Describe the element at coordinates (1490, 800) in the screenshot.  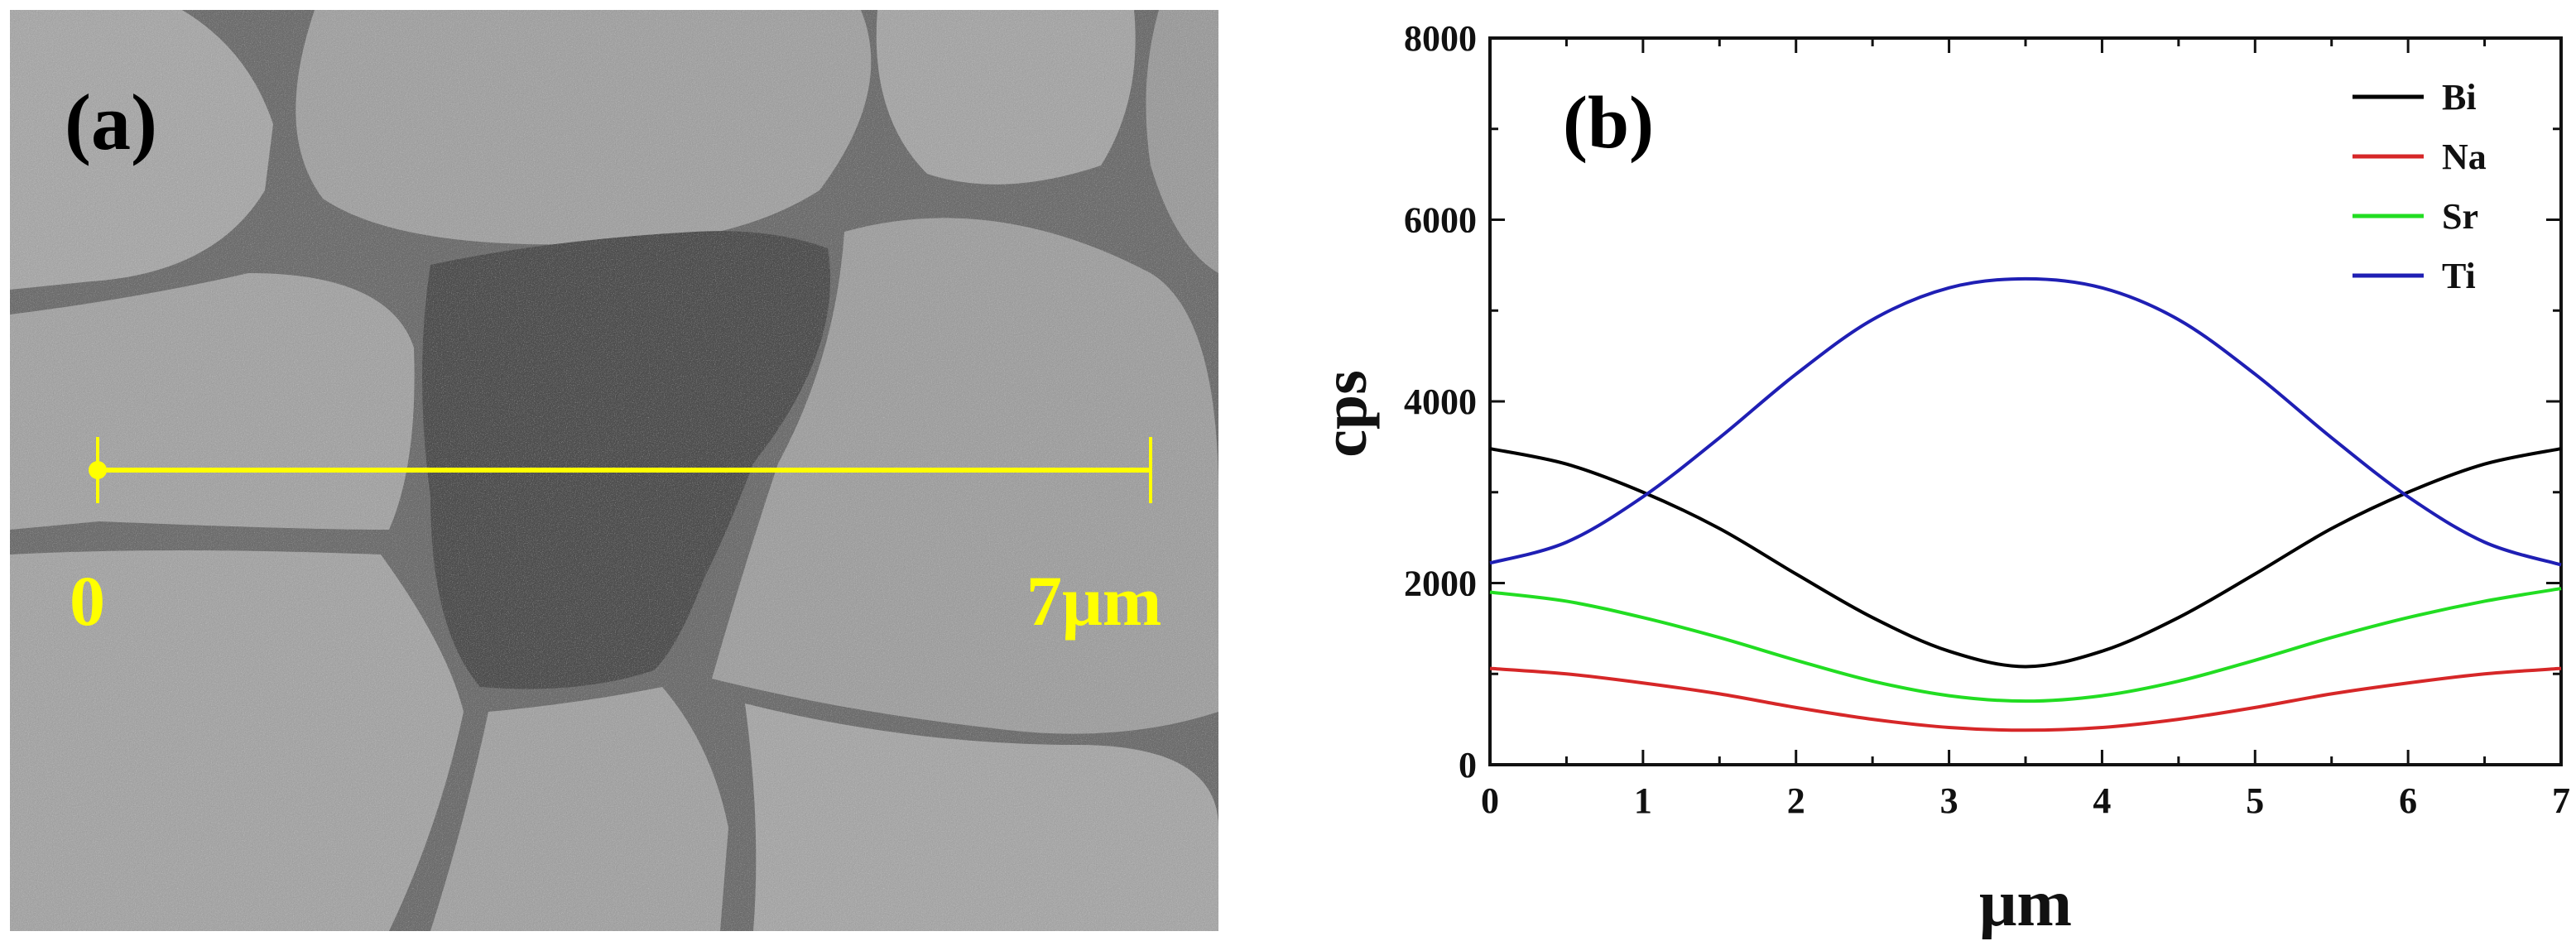
I see `x-tick-label: 0` at that location.